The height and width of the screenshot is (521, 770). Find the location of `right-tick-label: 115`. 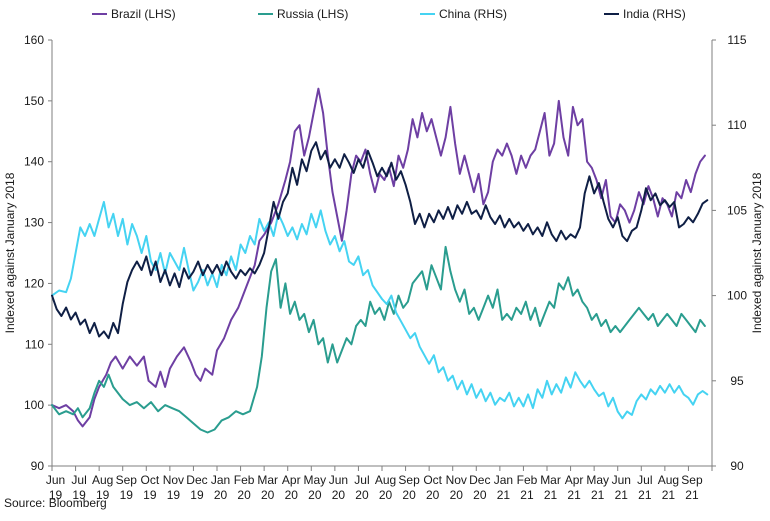

right-tick-label: 115 is located at coordinates (736, 40).